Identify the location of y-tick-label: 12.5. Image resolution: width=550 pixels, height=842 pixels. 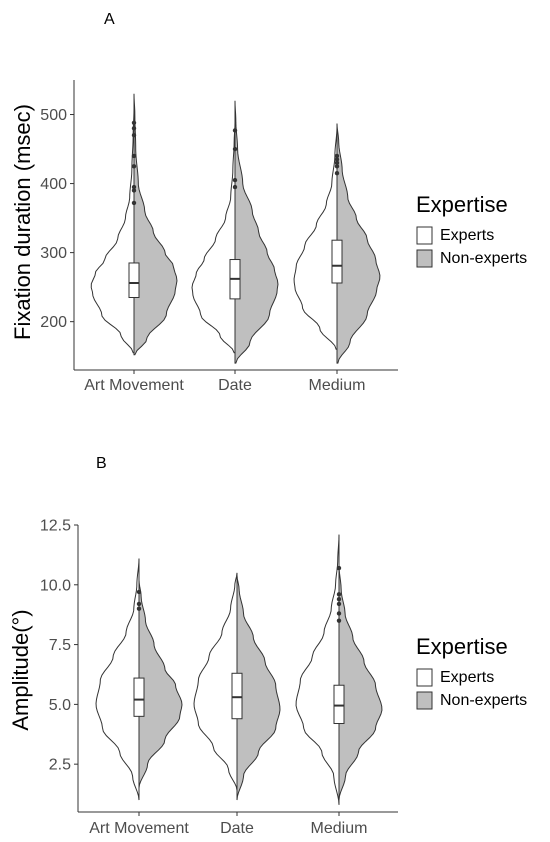
(55, 526).